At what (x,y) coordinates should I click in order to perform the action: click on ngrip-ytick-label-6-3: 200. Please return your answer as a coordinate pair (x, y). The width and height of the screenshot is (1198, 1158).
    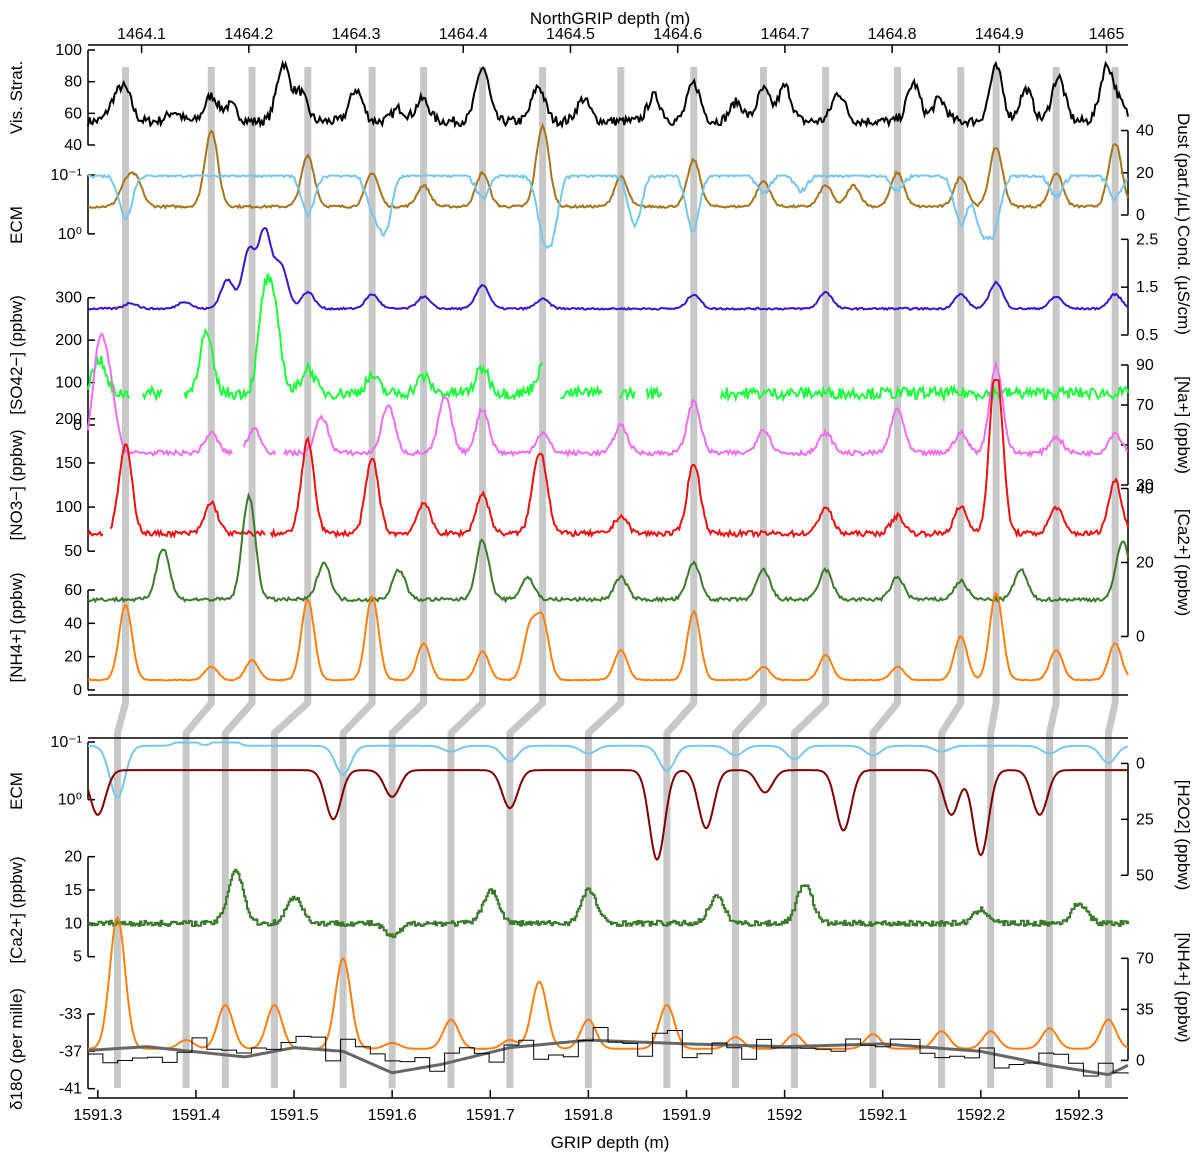
    Looking at the image, I should click on (68, 419).